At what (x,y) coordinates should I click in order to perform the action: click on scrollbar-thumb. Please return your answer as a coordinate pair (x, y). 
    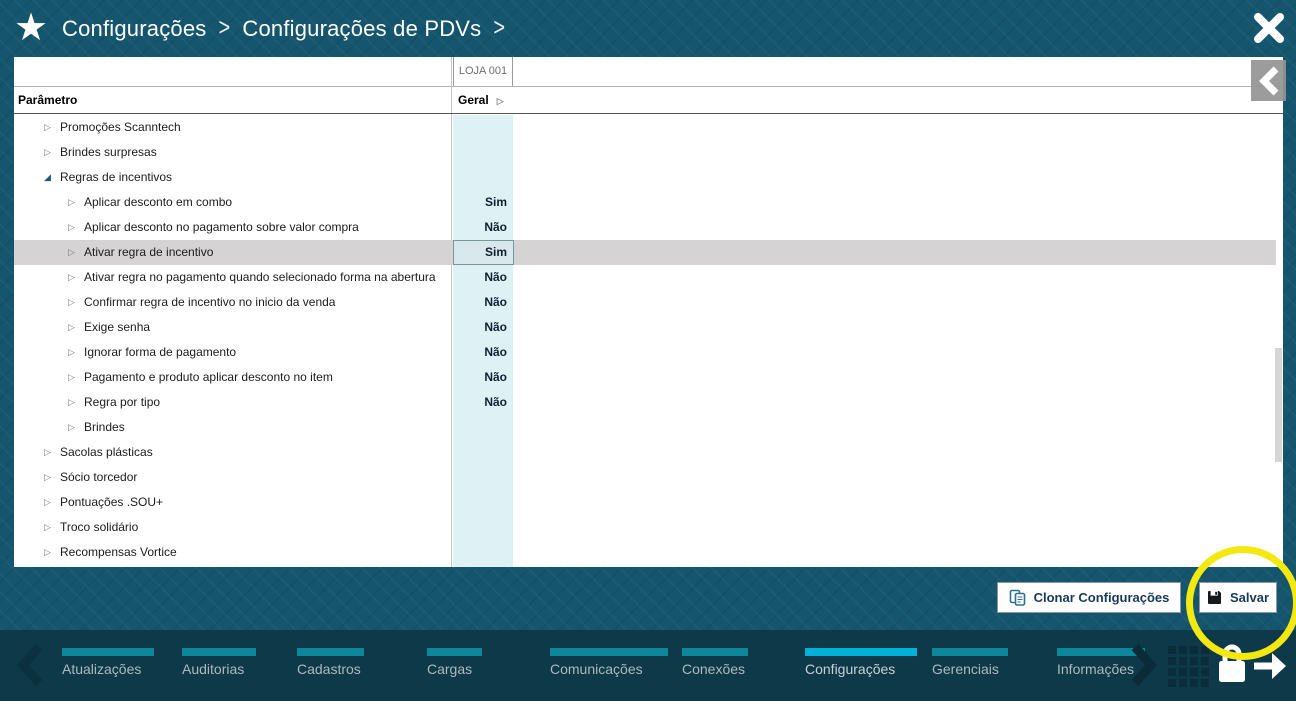
    Looking at the image, I should click on (1278, 405).